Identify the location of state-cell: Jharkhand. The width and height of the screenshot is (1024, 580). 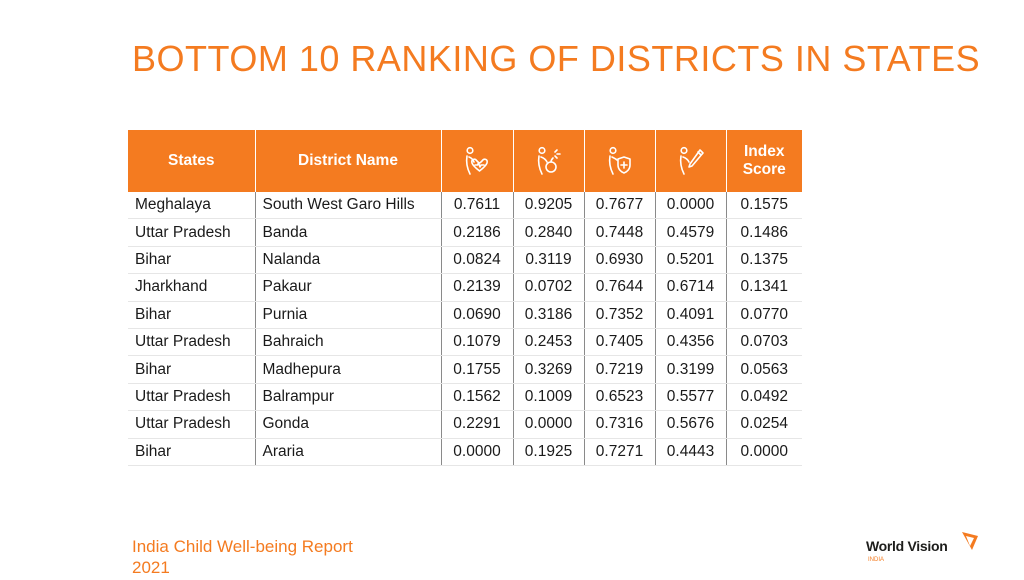
(192, 287).